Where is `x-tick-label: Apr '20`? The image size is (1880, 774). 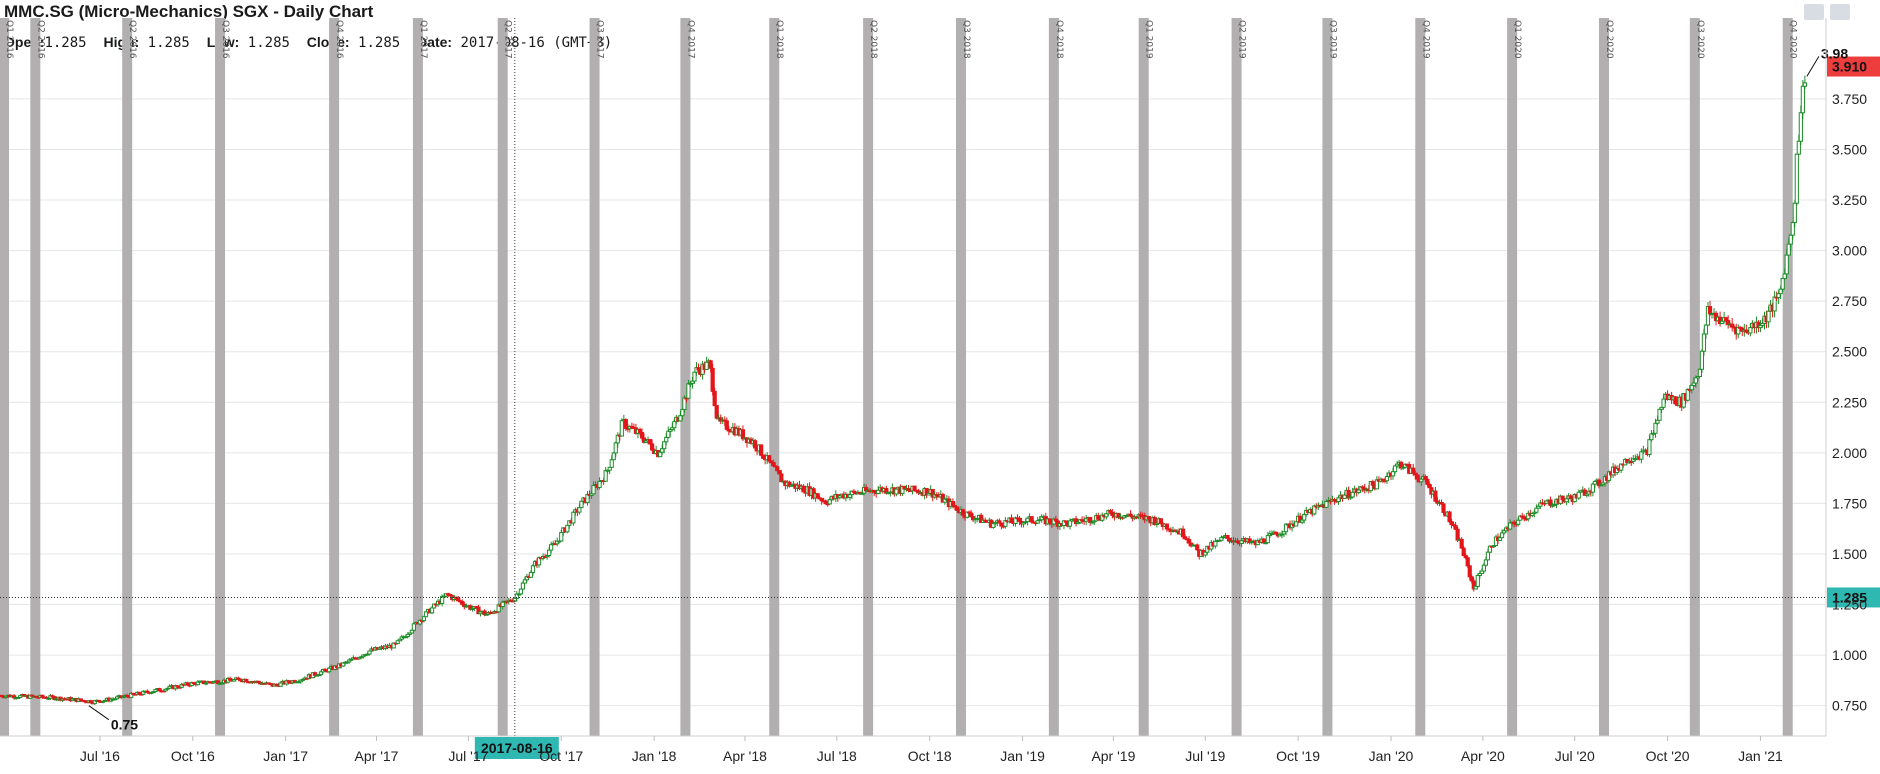 x-tick-label: Apr '20 is located at coordinates (1483, 756).